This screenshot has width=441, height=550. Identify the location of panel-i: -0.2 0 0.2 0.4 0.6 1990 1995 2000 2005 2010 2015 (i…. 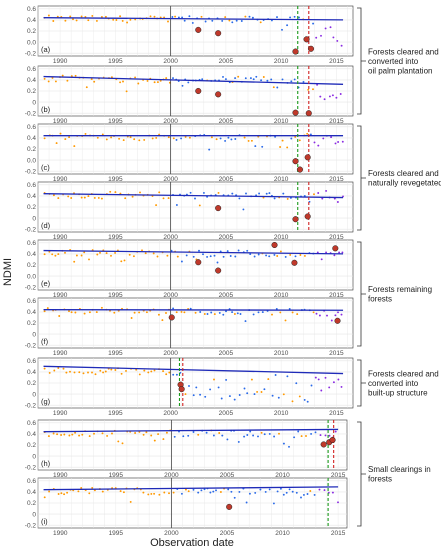
(187, 507).